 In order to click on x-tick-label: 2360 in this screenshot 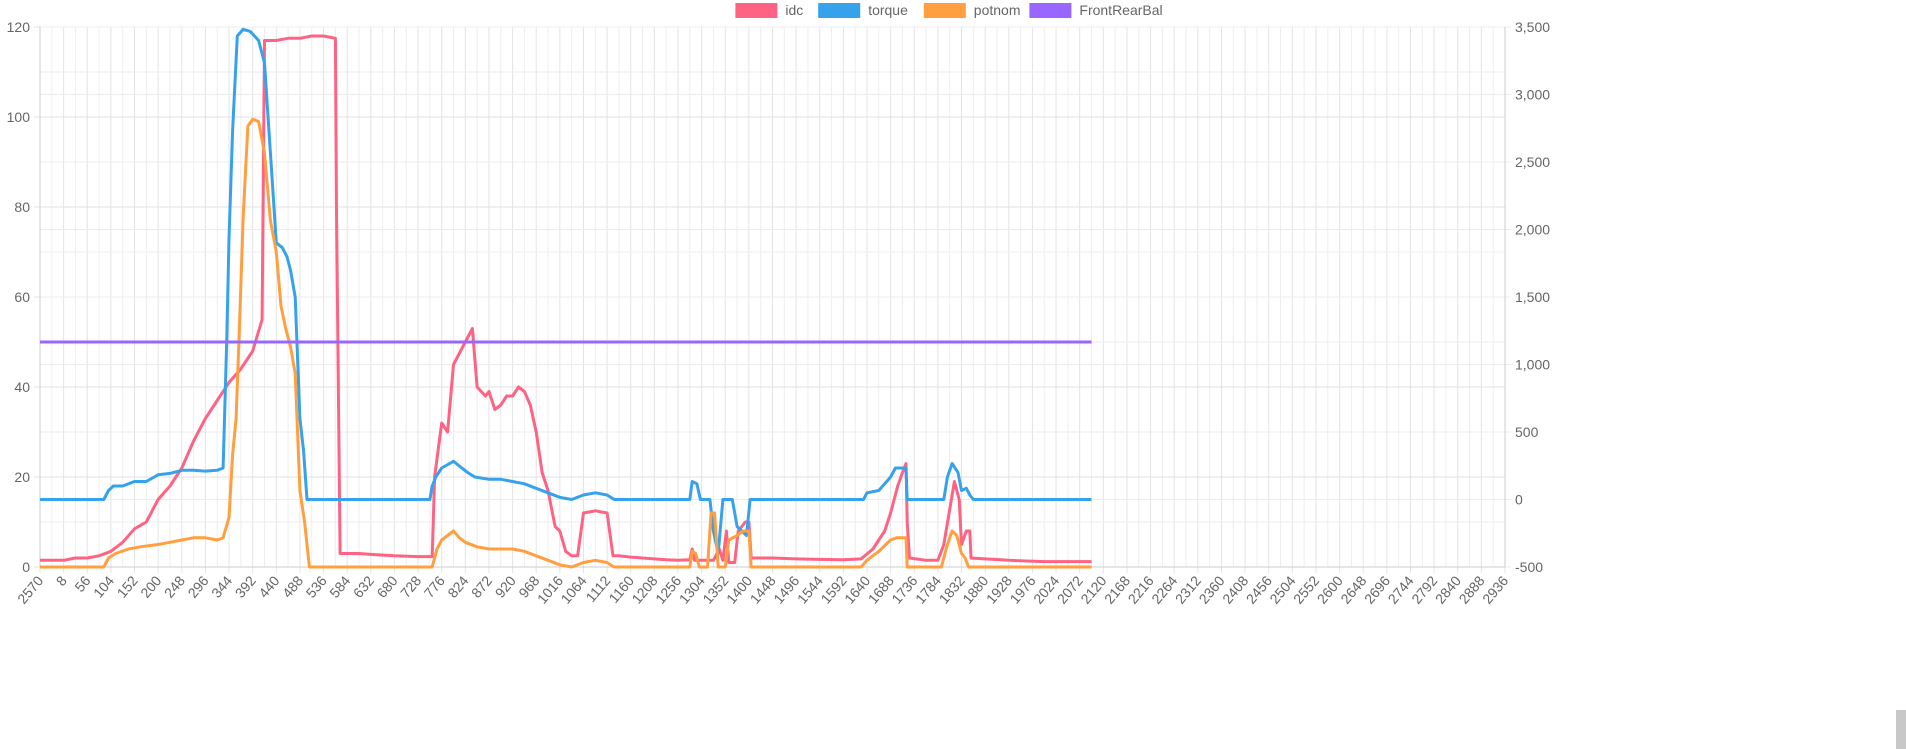, I will do `click(1211, 589)`.